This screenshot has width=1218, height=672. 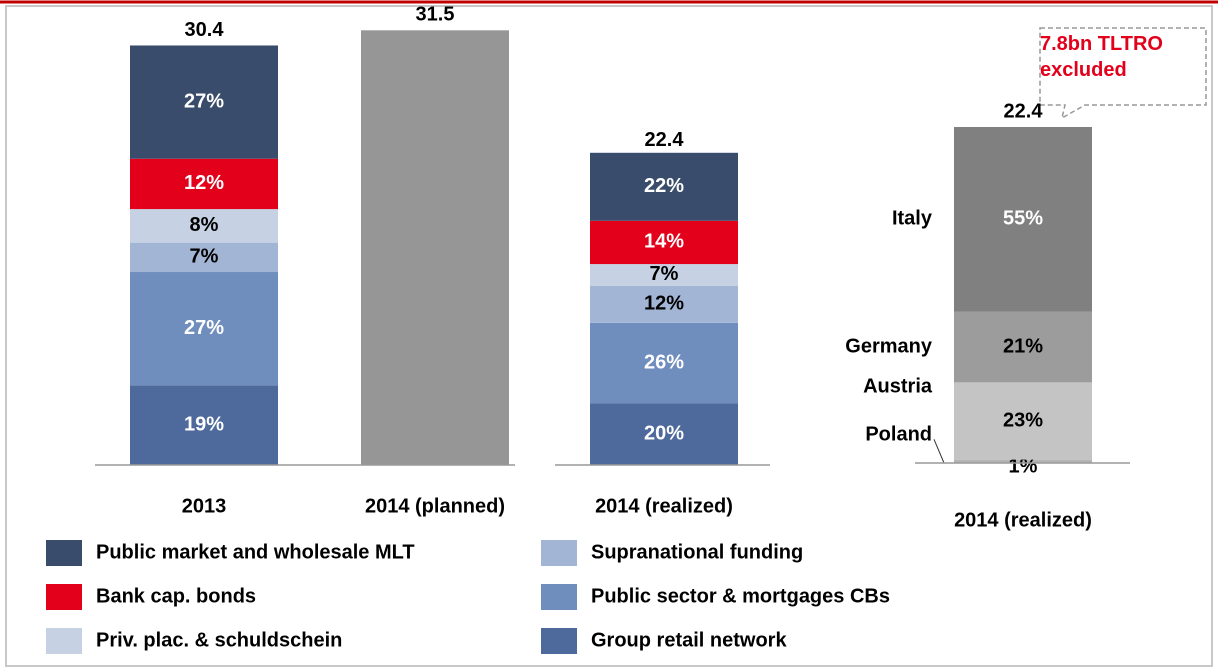 I want to click on callout, so click(x=1123, y=73).